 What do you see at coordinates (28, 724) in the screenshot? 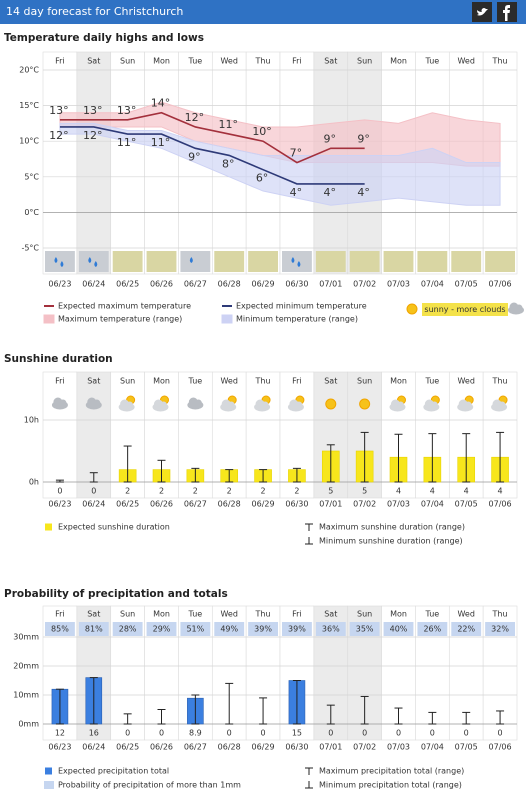
I see `y-tick-label: 0mm` at bounding box center [28, 724].